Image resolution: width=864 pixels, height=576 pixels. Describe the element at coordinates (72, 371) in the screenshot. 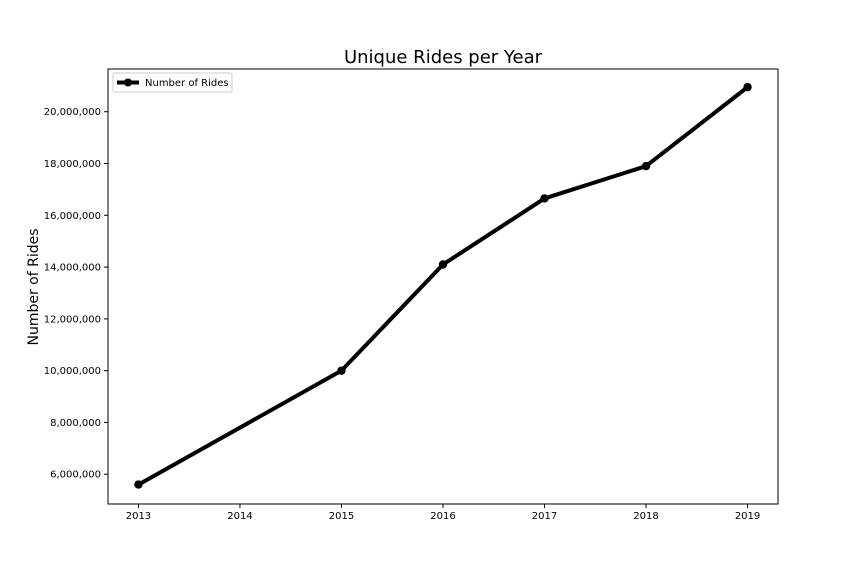

I see `y-tick-label: 10,000,000` at that location.